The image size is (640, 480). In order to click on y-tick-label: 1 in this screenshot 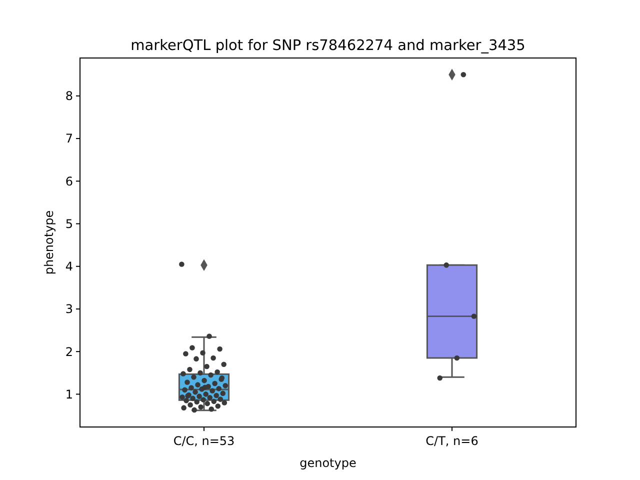, I will do `click(69, 394)`.